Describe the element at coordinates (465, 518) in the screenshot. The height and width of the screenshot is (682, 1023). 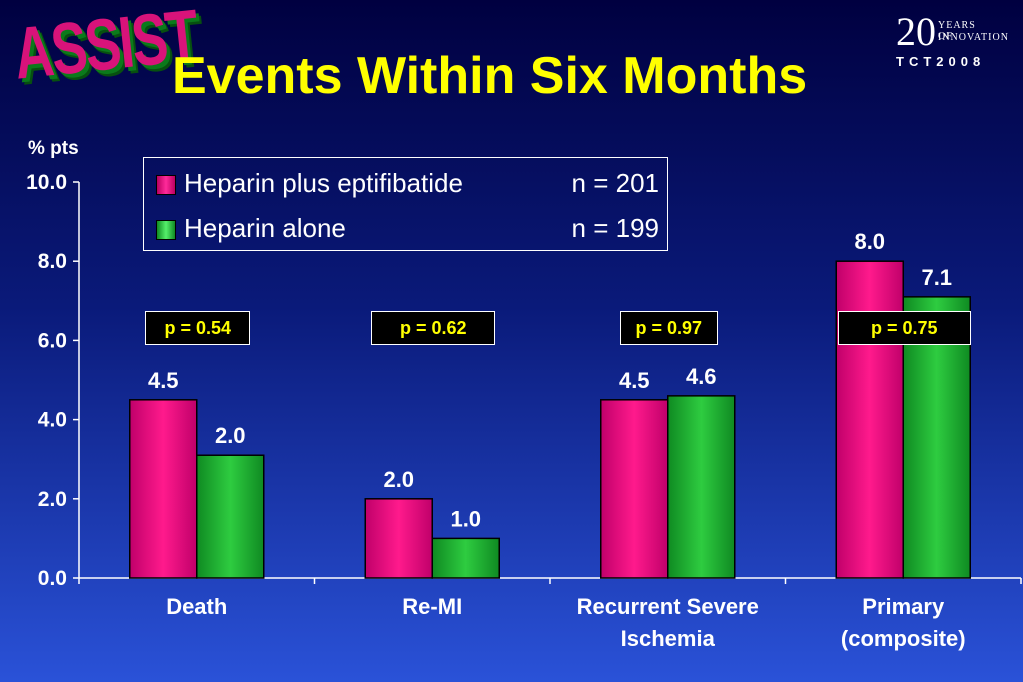
I see `data-label: 1.0` at that location.